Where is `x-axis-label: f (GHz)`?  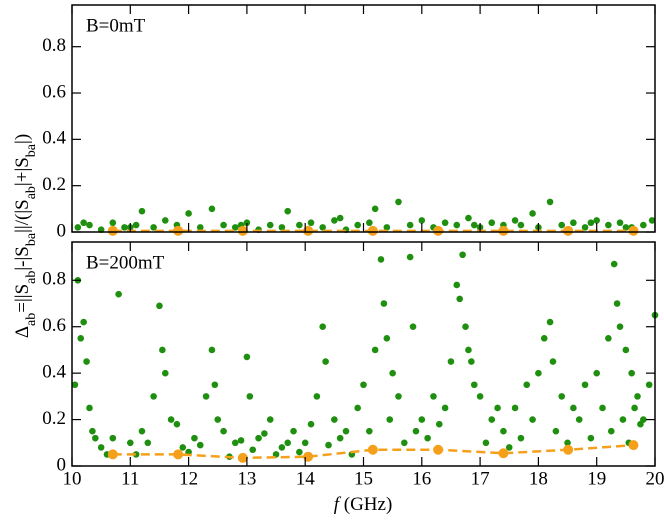 x-axis-label: f (GHz) is located at coordinates (363, 504).